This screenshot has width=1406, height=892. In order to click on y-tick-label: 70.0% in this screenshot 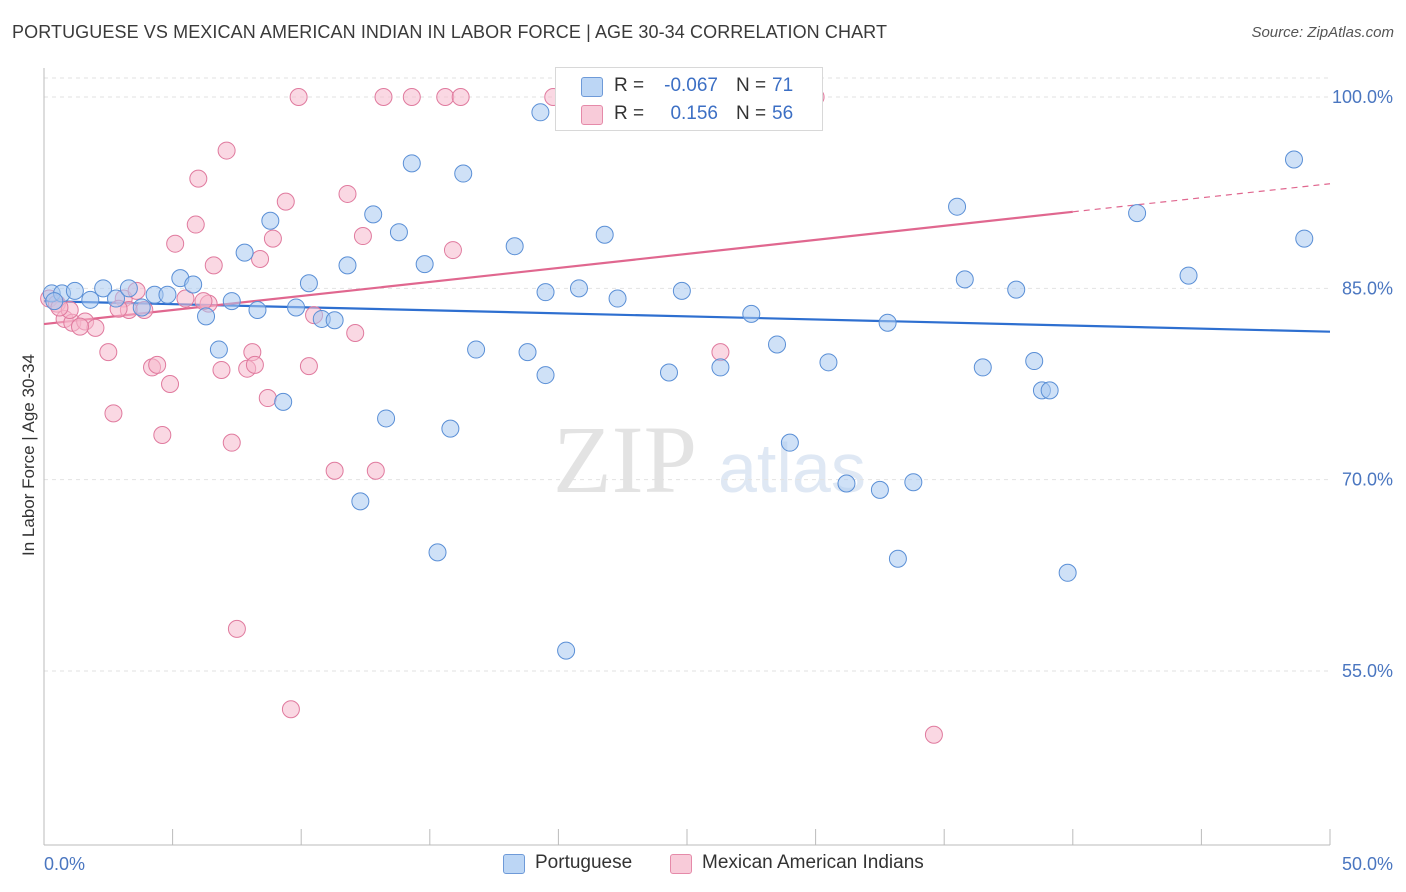, I will do `click(1367, 480)`.